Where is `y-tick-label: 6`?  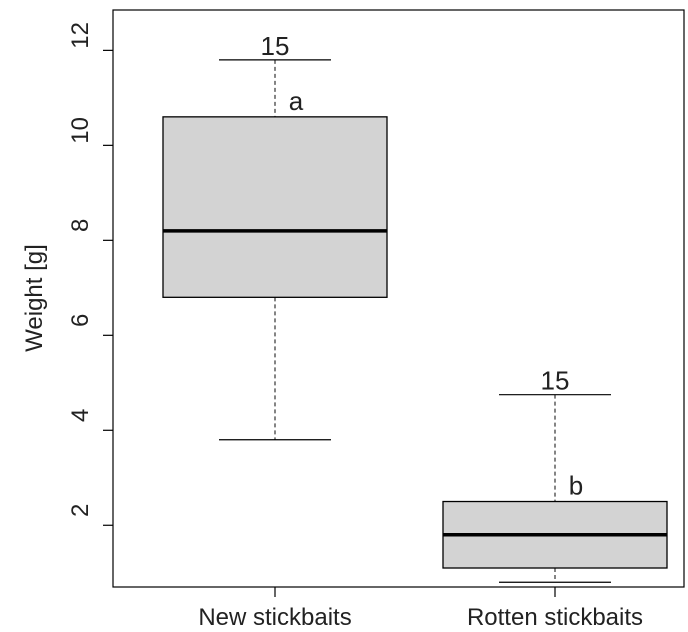
y-tick-label: 6 is located at coordinates (80, 320).